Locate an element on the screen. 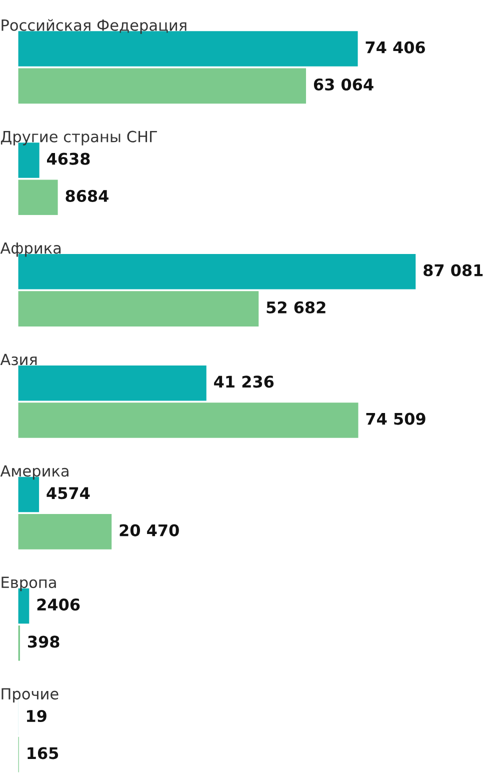 The image size is (491, 775). y-tick-label: Америка is located at coordinates (34, 472).